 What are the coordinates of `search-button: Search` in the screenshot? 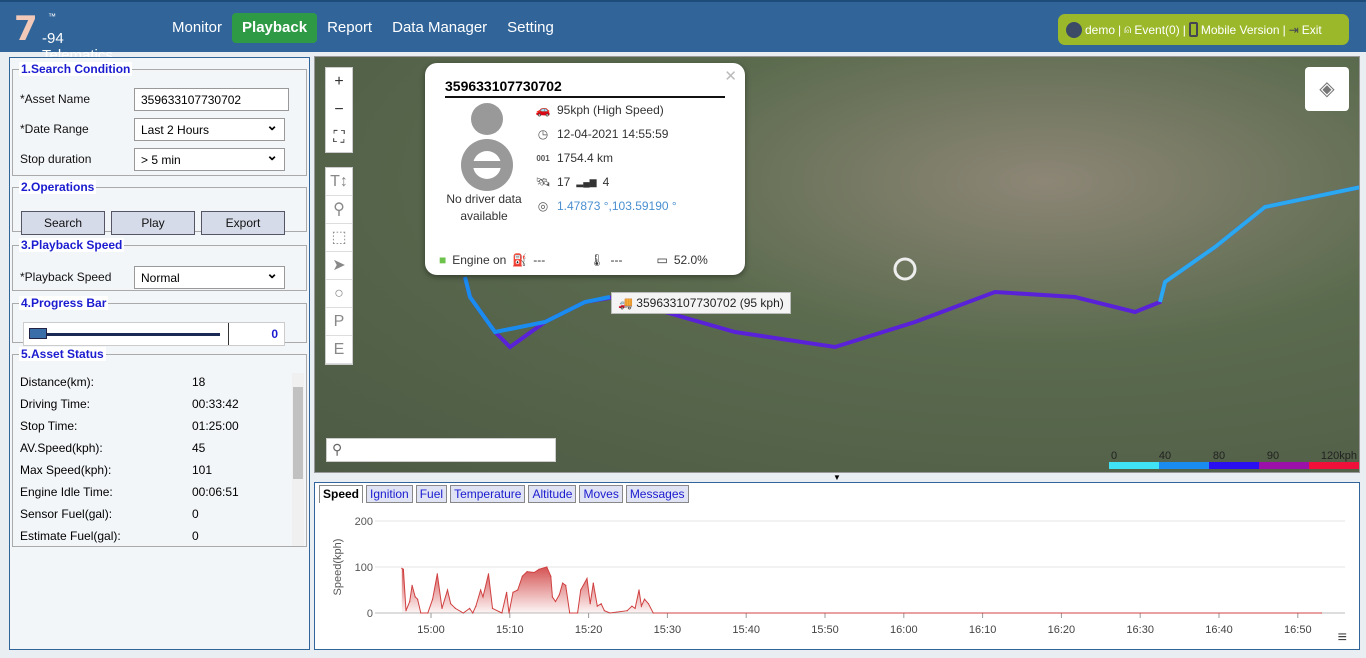 It's located at (63, 223).